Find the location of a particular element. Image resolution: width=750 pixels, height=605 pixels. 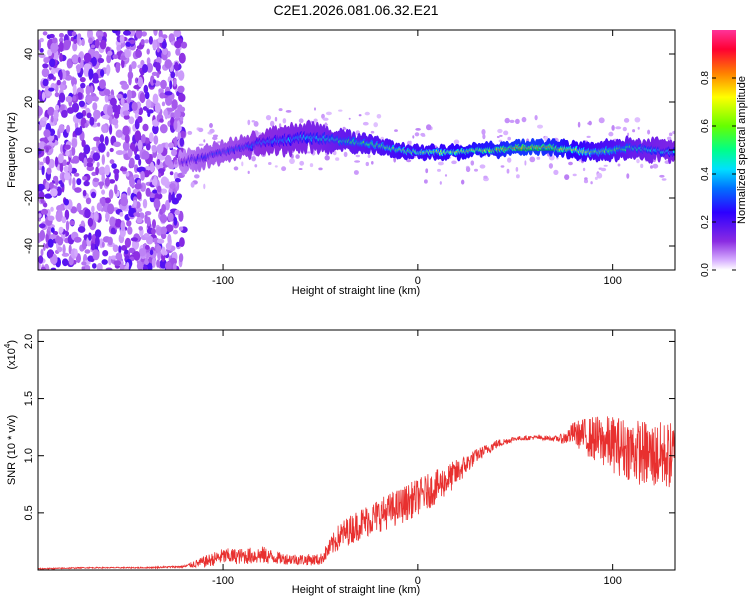

colorbar-gradient is located at coordinates (724, 150).